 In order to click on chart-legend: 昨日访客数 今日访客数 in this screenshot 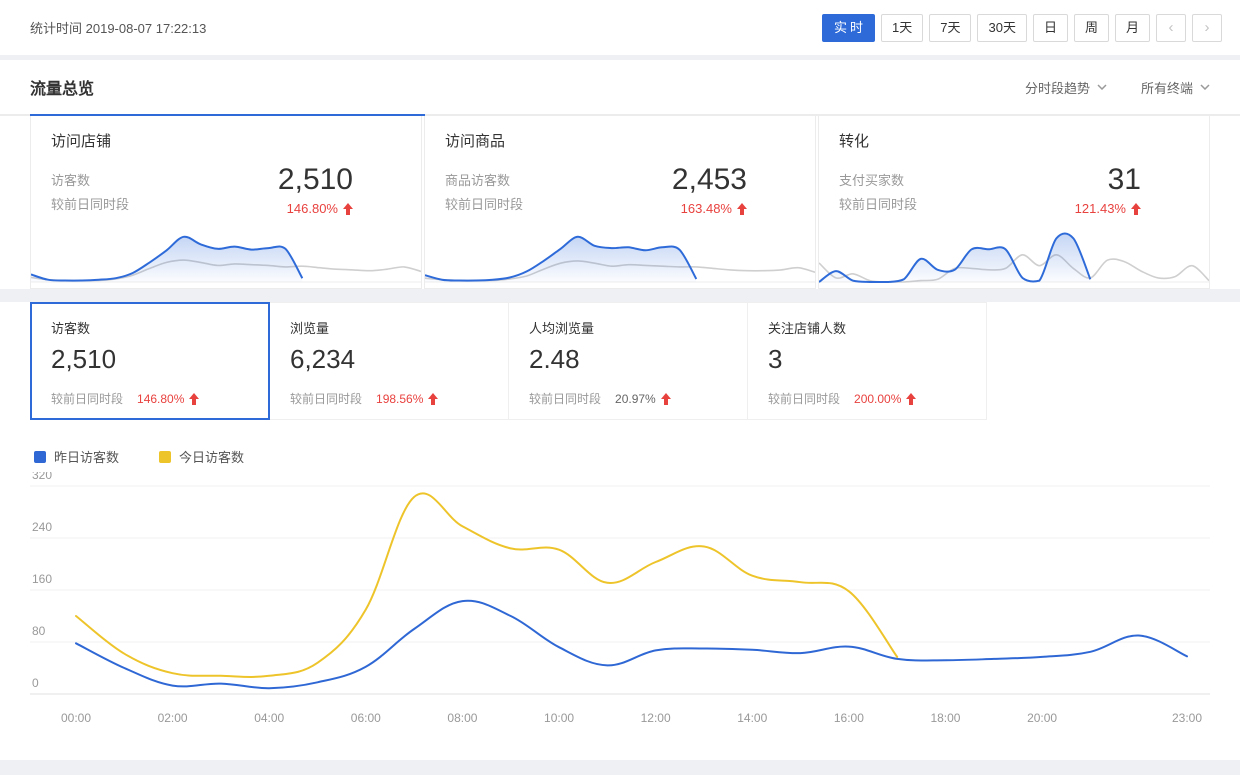, I will do `click(620, 444)`.